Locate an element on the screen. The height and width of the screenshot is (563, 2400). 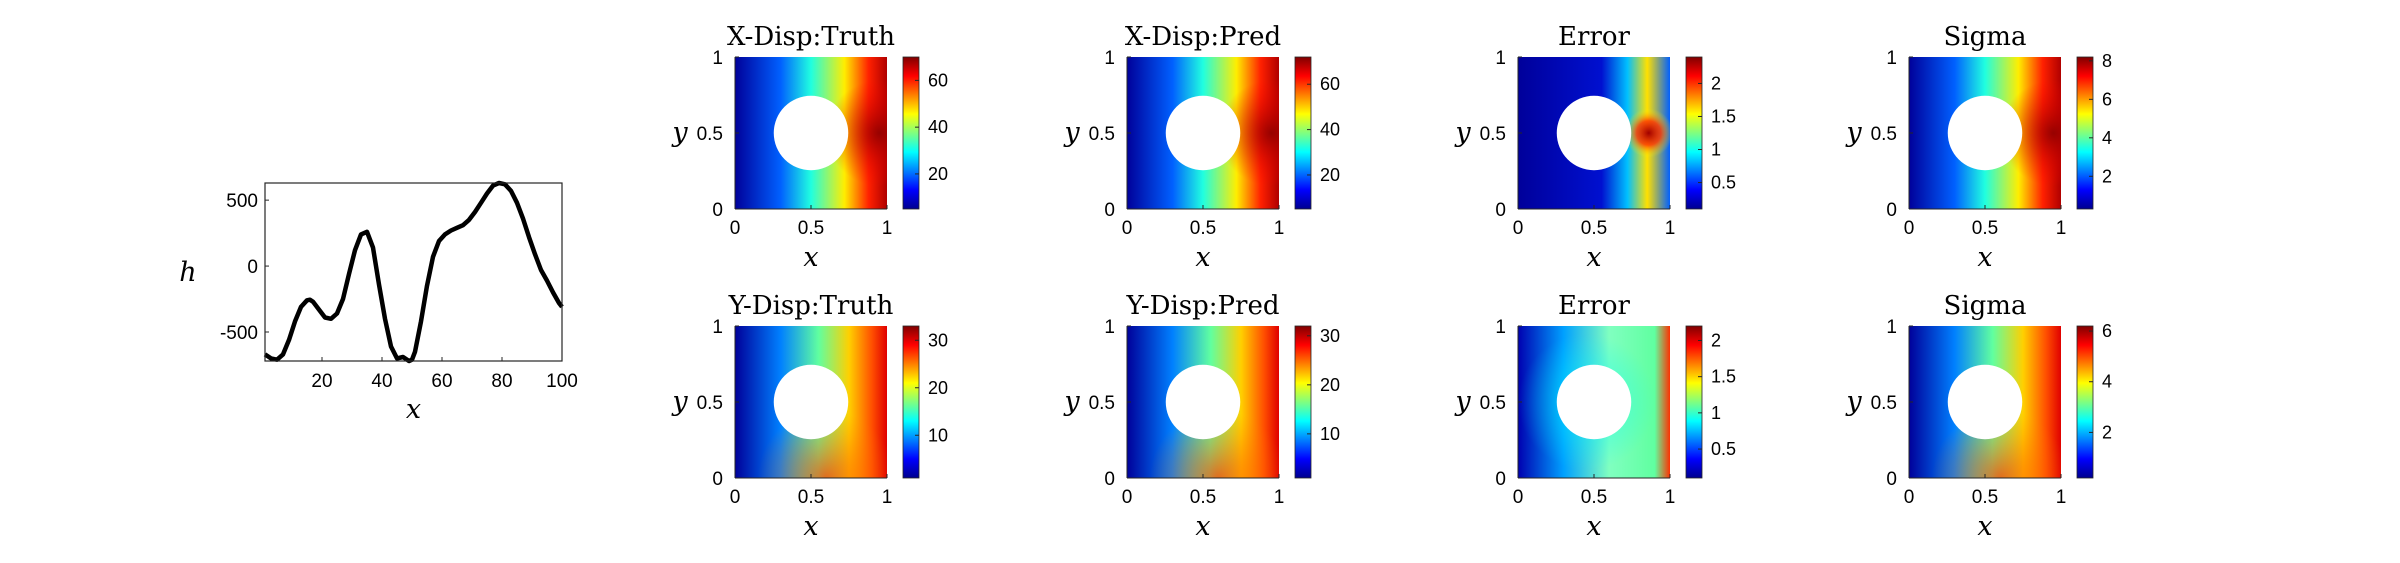
colorbar-tick-label: 1.5 is located at coordinates (1723, 116).